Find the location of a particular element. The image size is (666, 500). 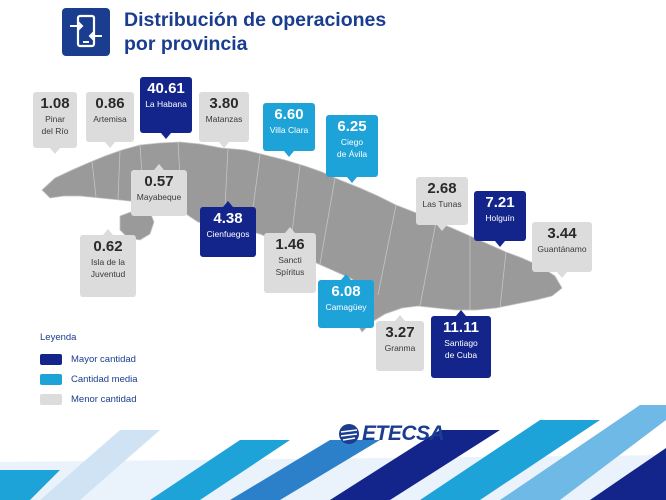

province-name: Camagüey is located at coordinates (346, 307).